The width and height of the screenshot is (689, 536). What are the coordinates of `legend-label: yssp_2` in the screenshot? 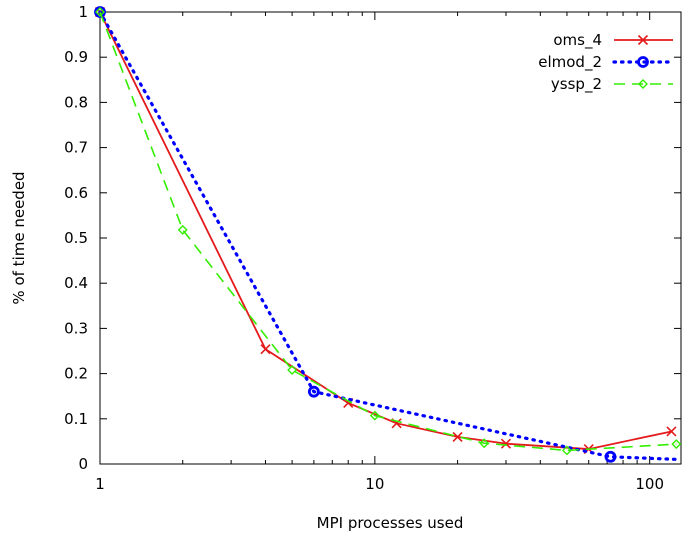 It's located at (576, 84).